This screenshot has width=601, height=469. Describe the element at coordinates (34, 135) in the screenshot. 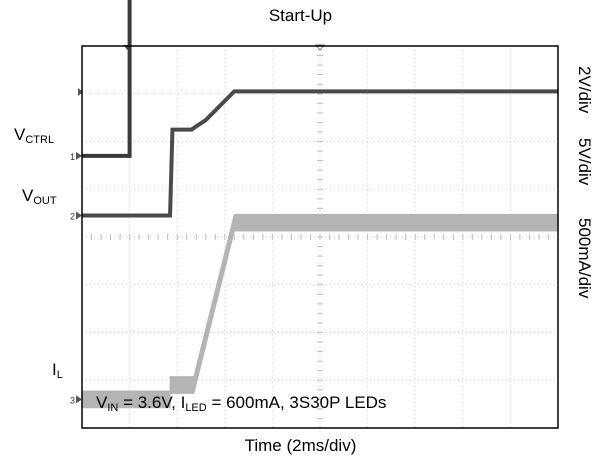

I see `channel-label-vctrl: VCTRL` at that location.